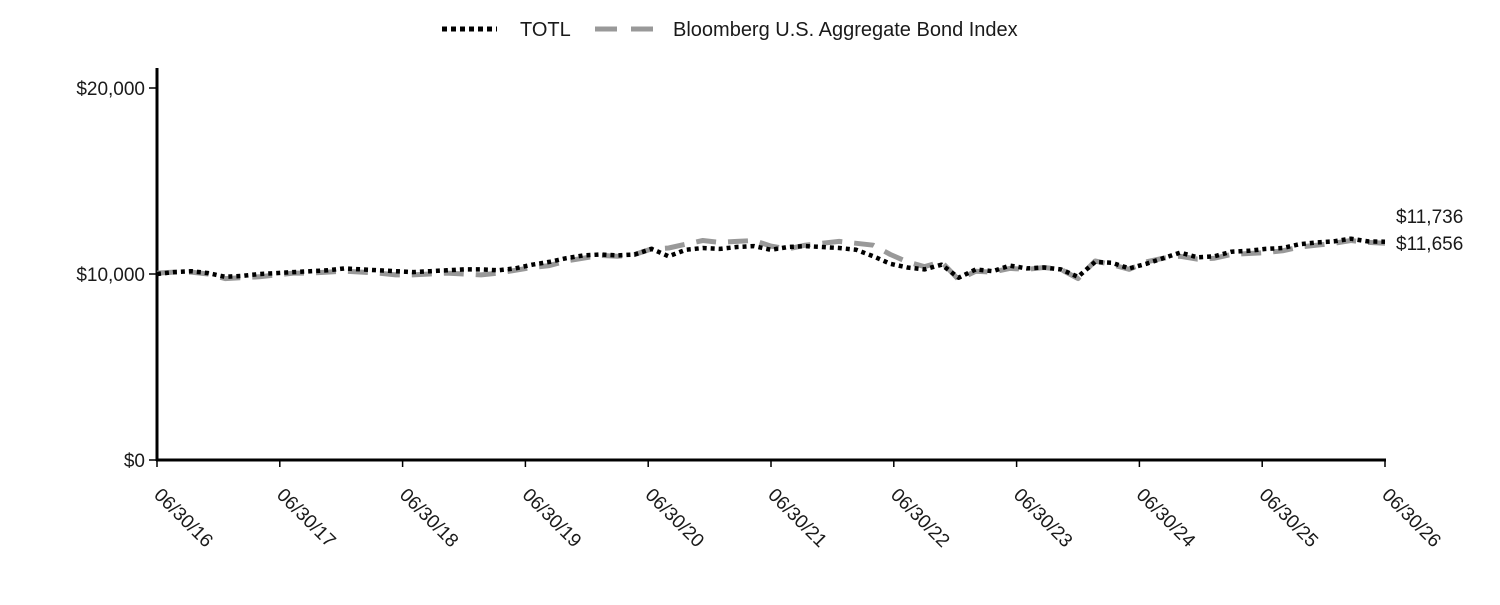 The width and height of the screenshot is (1500, 605). What do you see at coordinates (305, 518) in the screenshot?
I see `x-tick-label: 06/30/17` at bounding box center [305, 518].